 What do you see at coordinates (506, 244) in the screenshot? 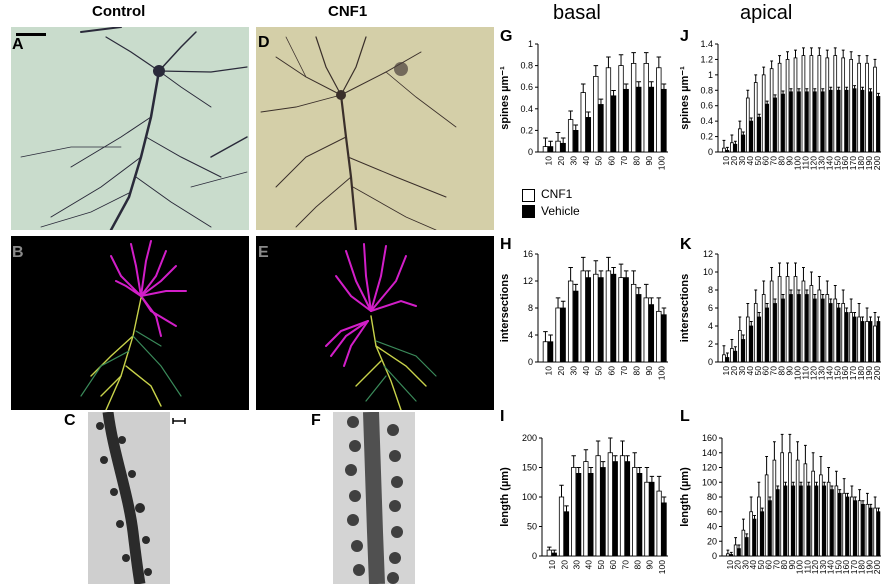
I see `panel-label-H: H` at bounding box center [506, 244].